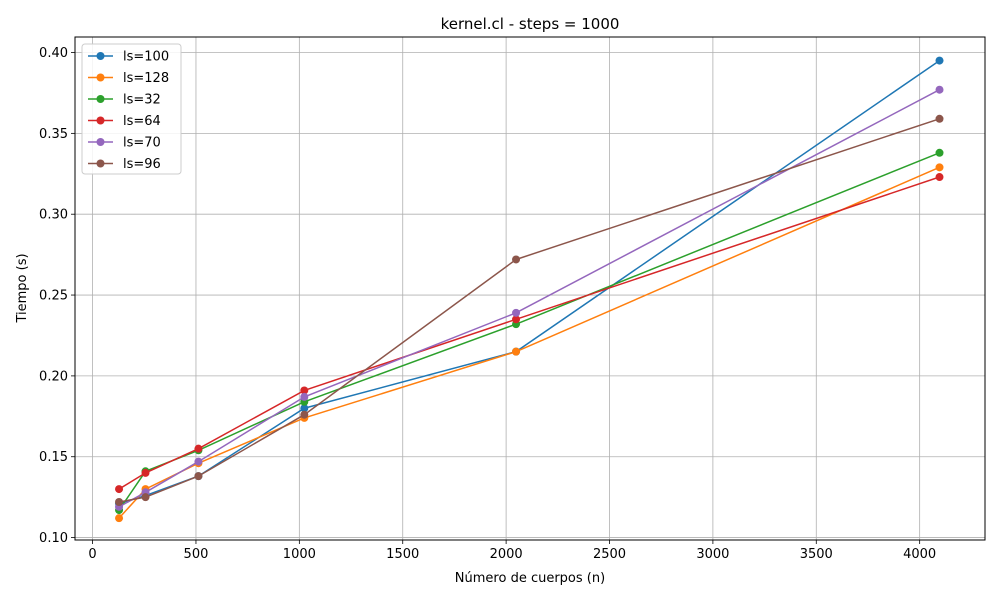  I want to click on legend-label: ls=32, so click(142, 100).